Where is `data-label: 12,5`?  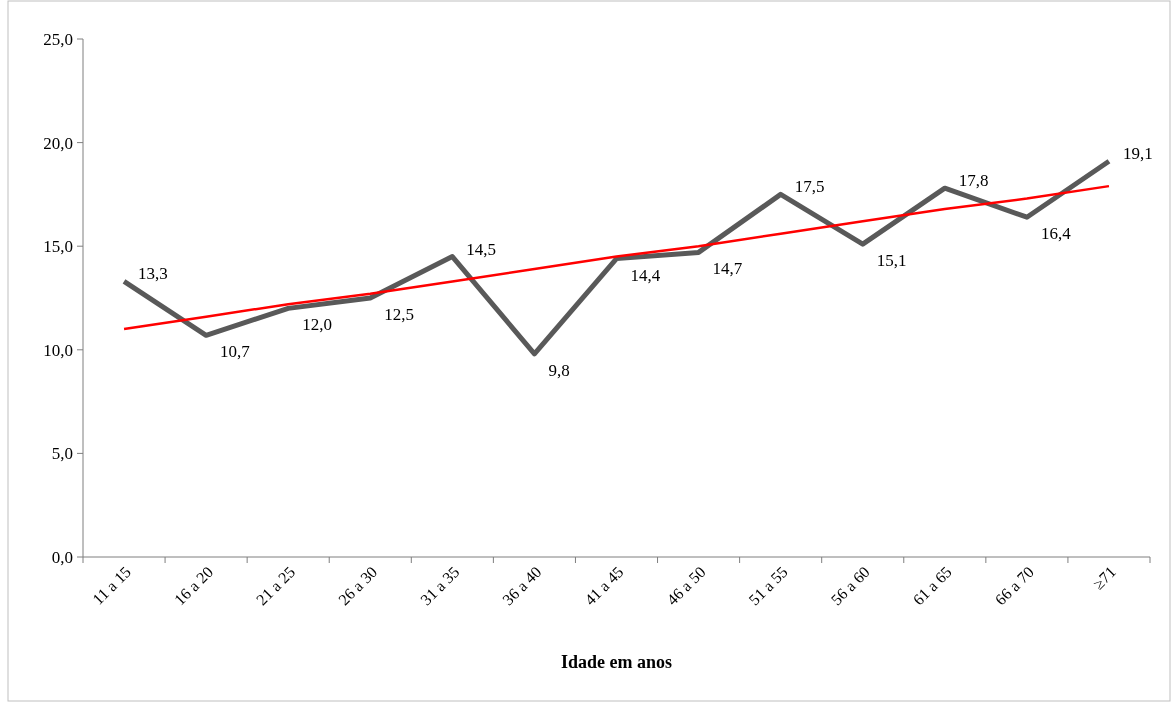
data-label: 12,5 is located at coordinates (399, 314).